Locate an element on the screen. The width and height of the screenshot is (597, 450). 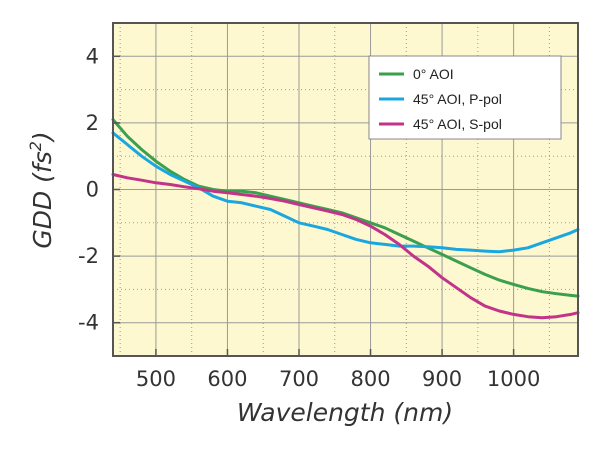
y-tick-label: 2 is located at coordinates (92, 123).